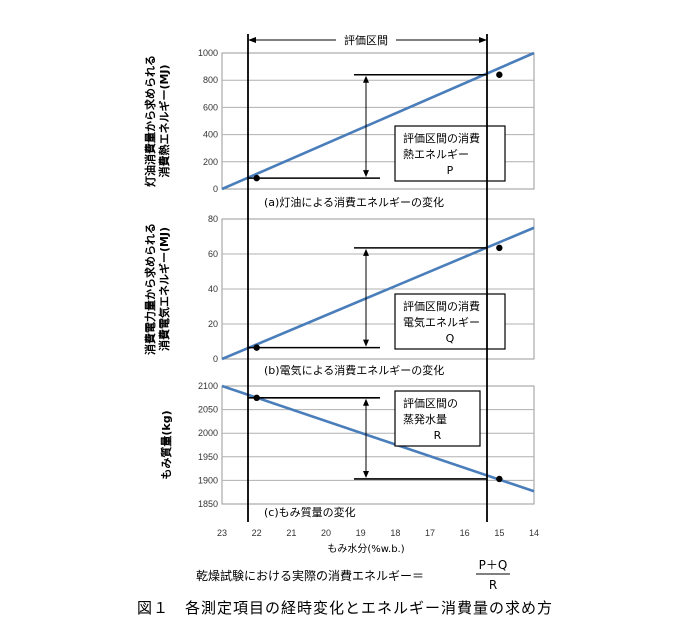 The image size is (690, 640). I want to click on x-tick-label: 18, so click(395, 533).